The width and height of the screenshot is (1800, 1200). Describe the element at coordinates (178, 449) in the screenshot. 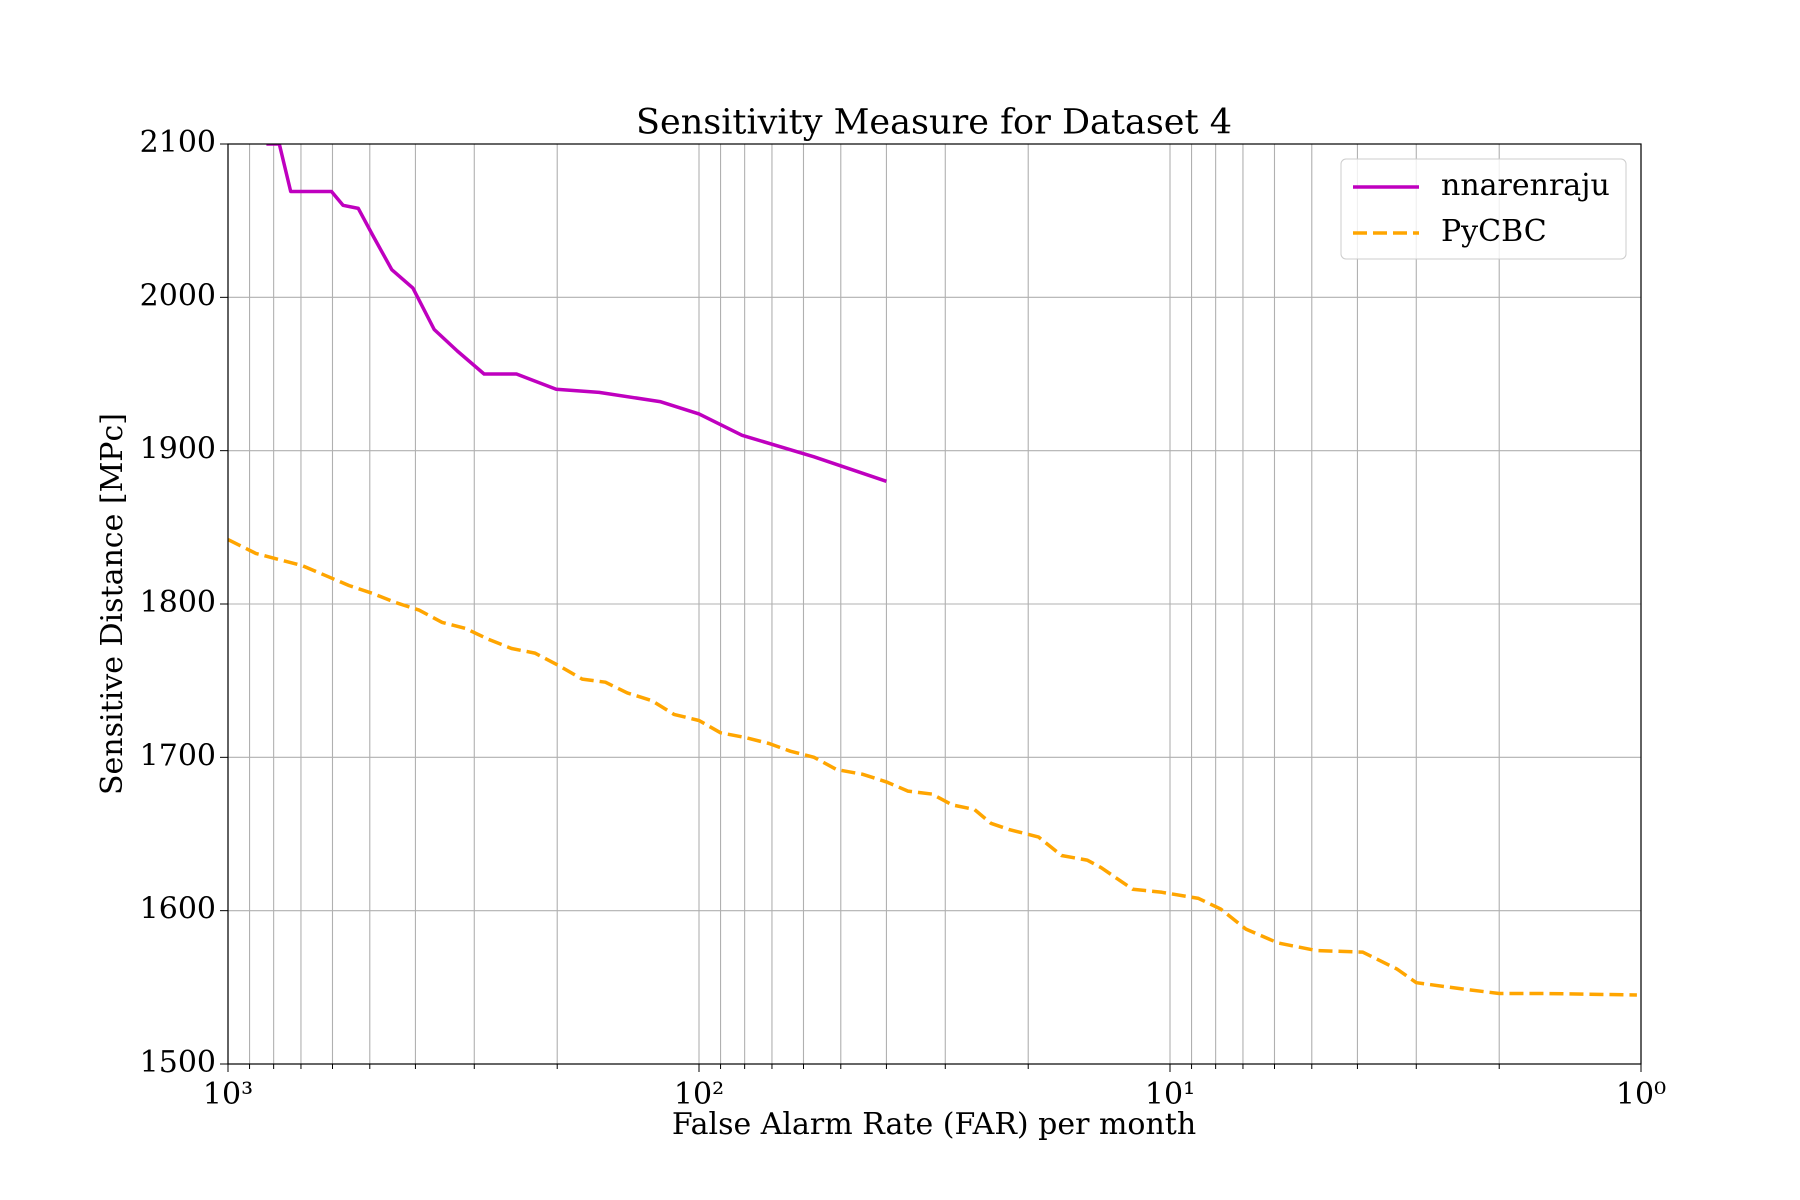

I see `y-tick-label: 1900` at that location.